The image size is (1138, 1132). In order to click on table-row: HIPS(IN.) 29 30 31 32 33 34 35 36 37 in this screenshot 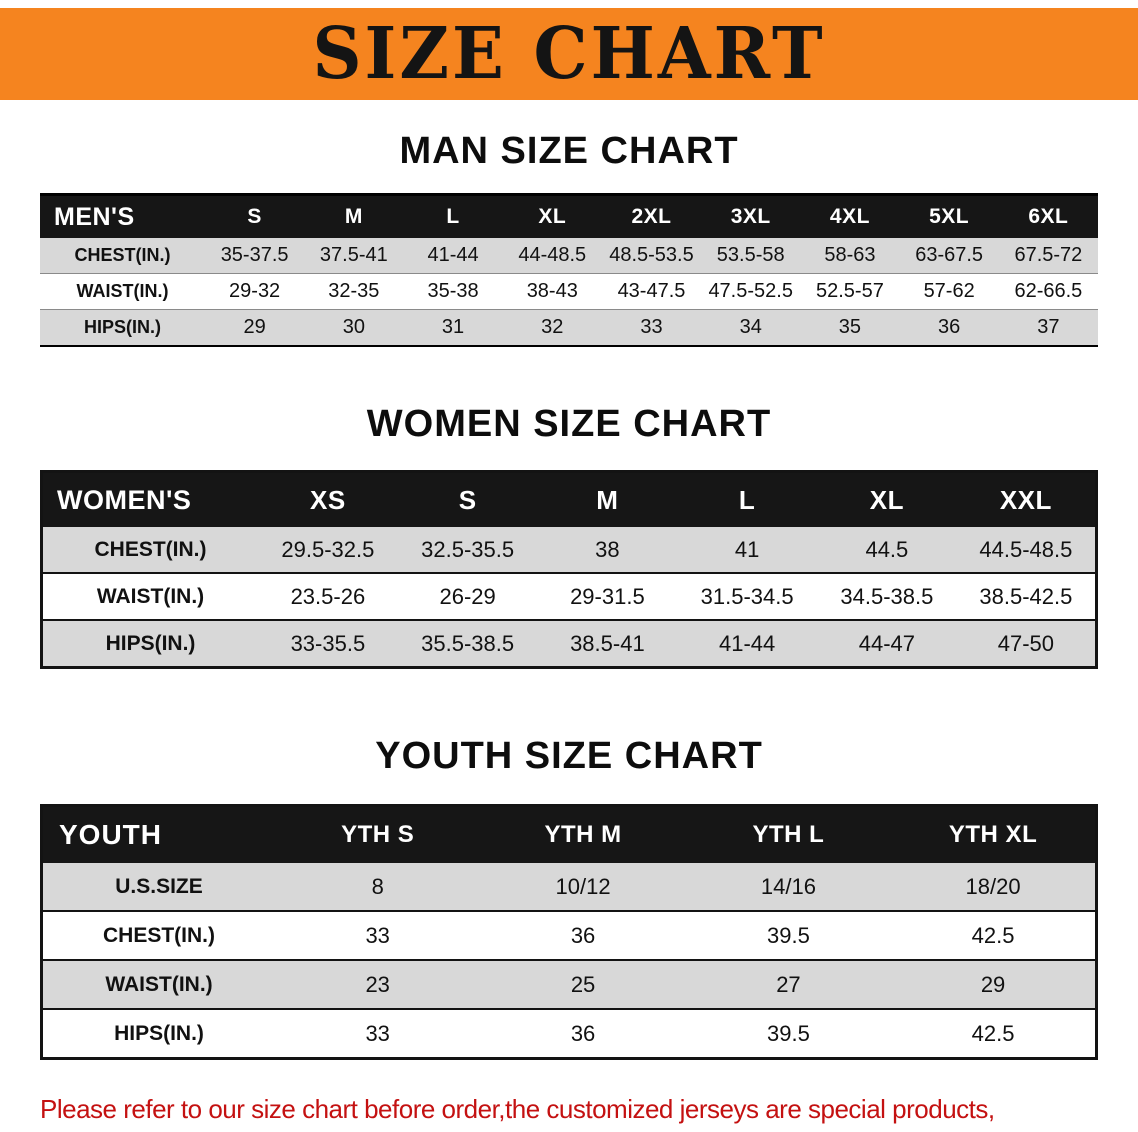, I will do `click(569, 328)`.